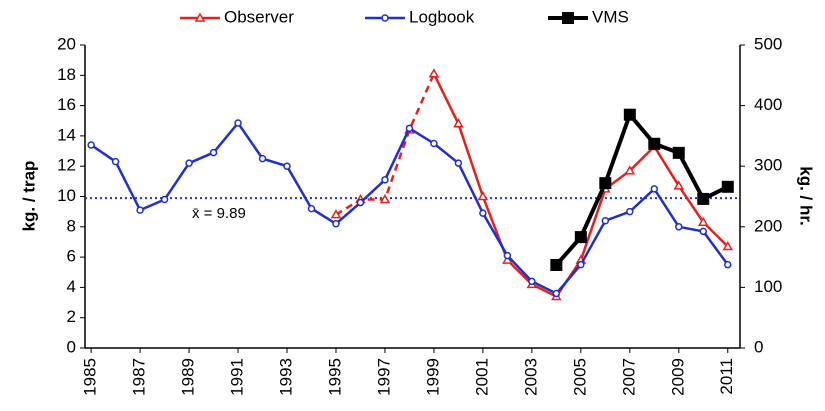 Image resolution: width=825 pixels, height=411 pixels. What do you see at coordinates (383, 377) in the screenshot?
I see `x-tick-label: 1997` at bounding box center [383, 377].